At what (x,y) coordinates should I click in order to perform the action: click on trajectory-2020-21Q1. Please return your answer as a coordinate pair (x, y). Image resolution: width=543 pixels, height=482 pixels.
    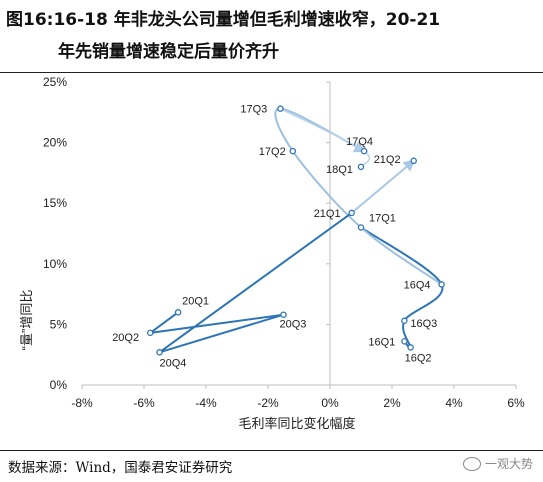
    Looking at the image, I should click on (251, 283).